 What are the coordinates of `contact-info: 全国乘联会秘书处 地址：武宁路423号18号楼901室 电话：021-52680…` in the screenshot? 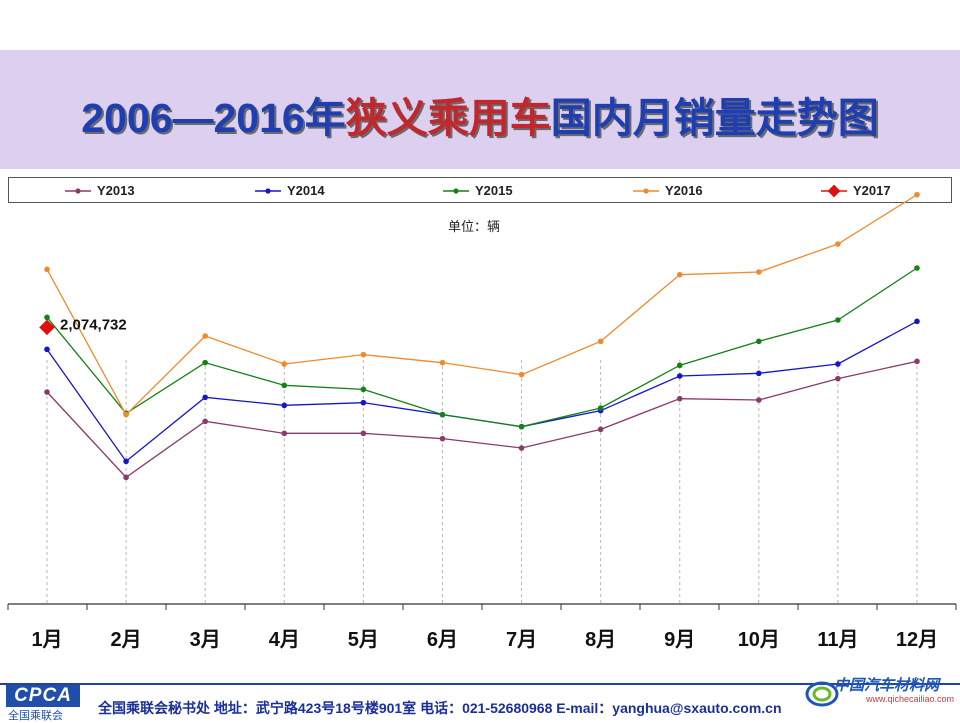 It's located at (440, 708).